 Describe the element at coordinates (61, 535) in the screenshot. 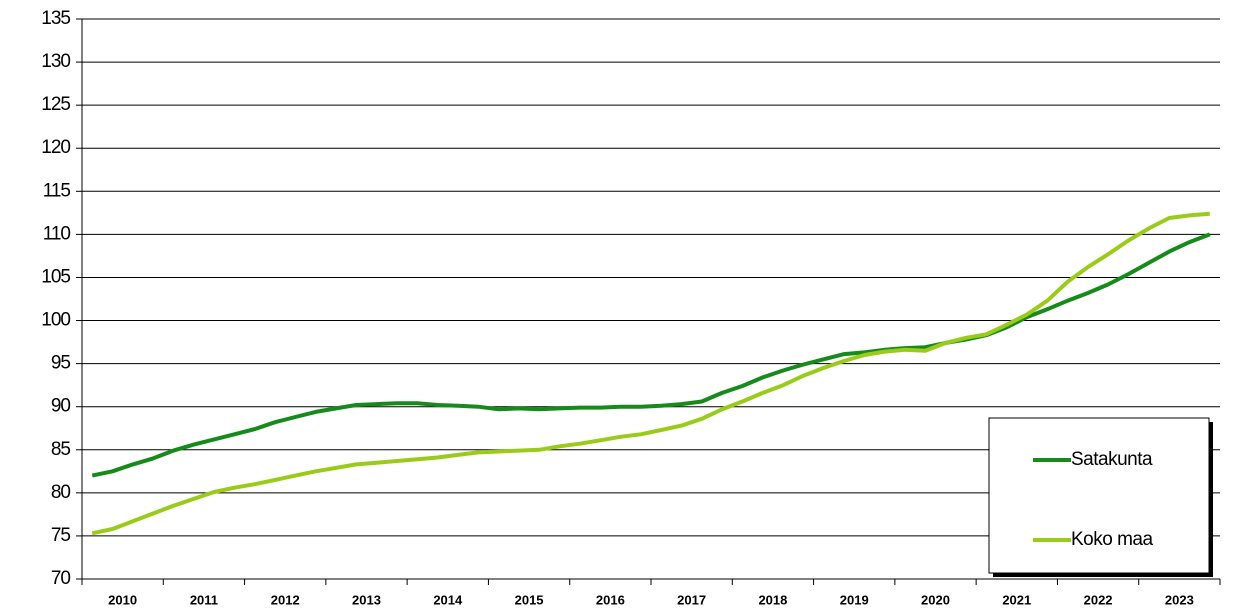

I see `y-tick-label: 75` at that location.